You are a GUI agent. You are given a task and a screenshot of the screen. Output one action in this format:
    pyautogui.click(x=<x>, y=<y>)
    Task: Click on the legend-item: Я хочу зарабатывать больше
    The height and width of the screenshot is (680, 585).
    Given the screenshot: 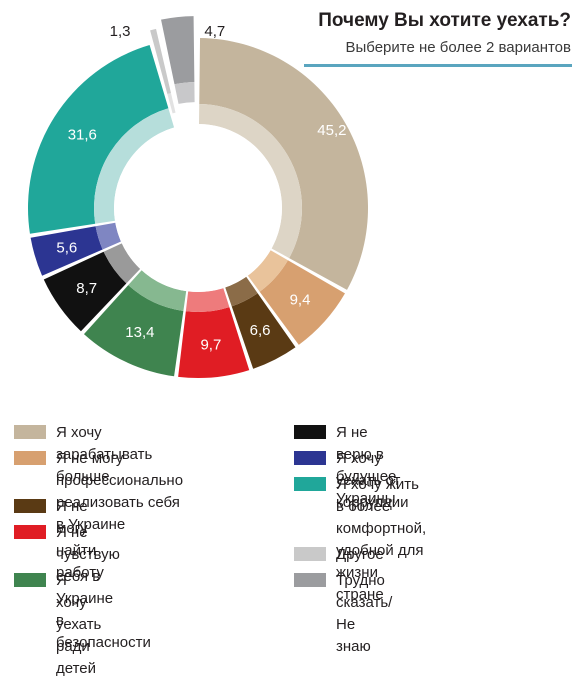 What is the action you would take?
    pyautogui.click(x=83, y=455)
    